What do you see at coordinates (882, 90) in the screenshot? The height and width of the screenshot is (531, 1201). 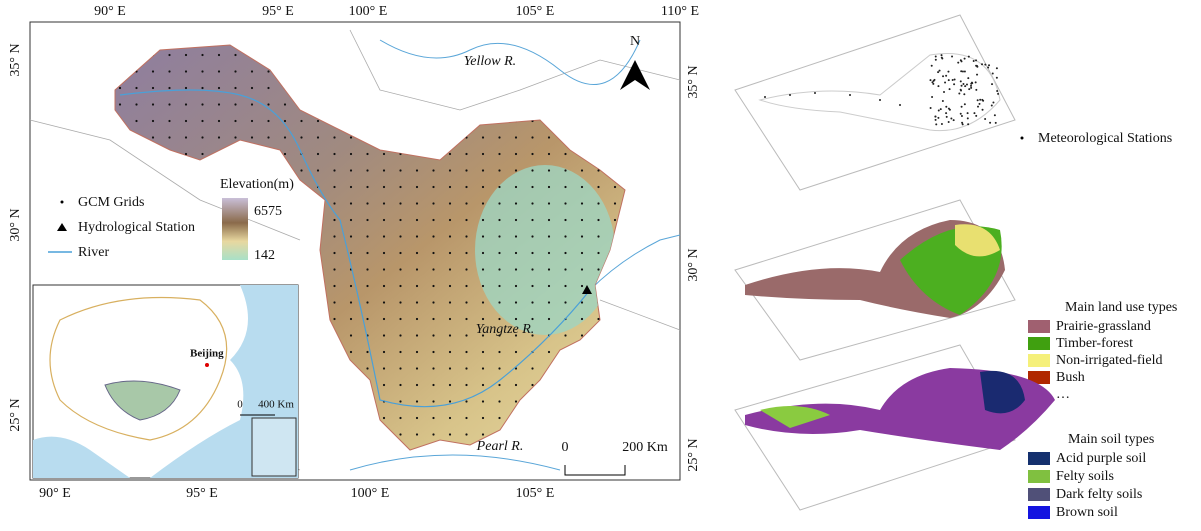 I see `meteorological-stations` at bounding box center [882, 90].